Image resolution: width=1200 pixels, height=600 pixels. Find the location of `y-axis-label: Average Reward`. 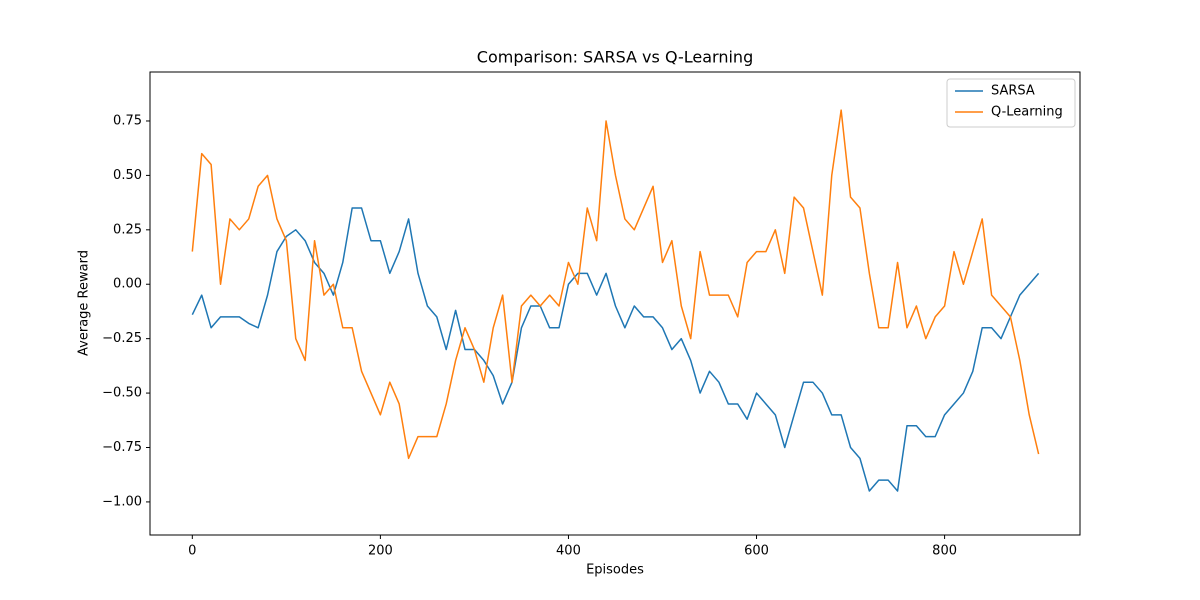

y-axis-label: Average Reward is located at coordinates (84, 303).